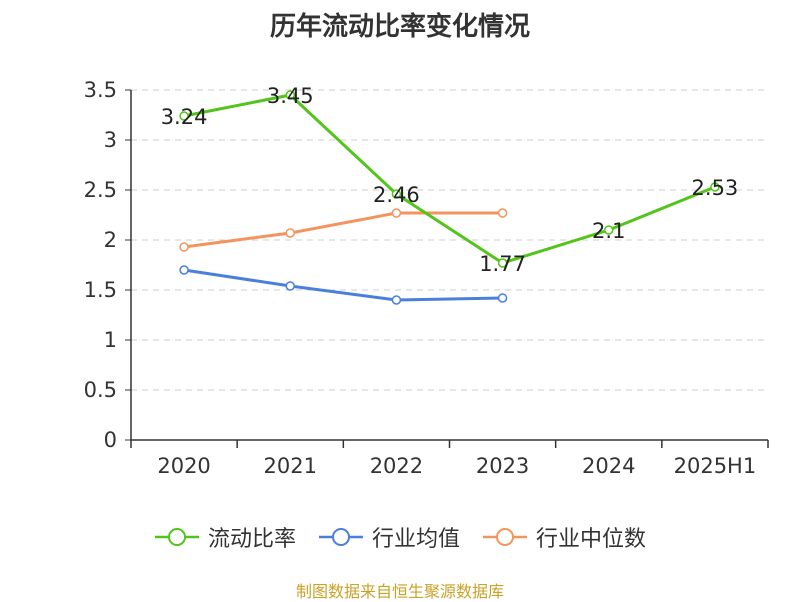 The width and height of the screenshot is (800, 602). What do you see at coordinates (100, 90) in the screenshot?
I see `y-tick-label: 3.5` at bounding box center [100, 90].